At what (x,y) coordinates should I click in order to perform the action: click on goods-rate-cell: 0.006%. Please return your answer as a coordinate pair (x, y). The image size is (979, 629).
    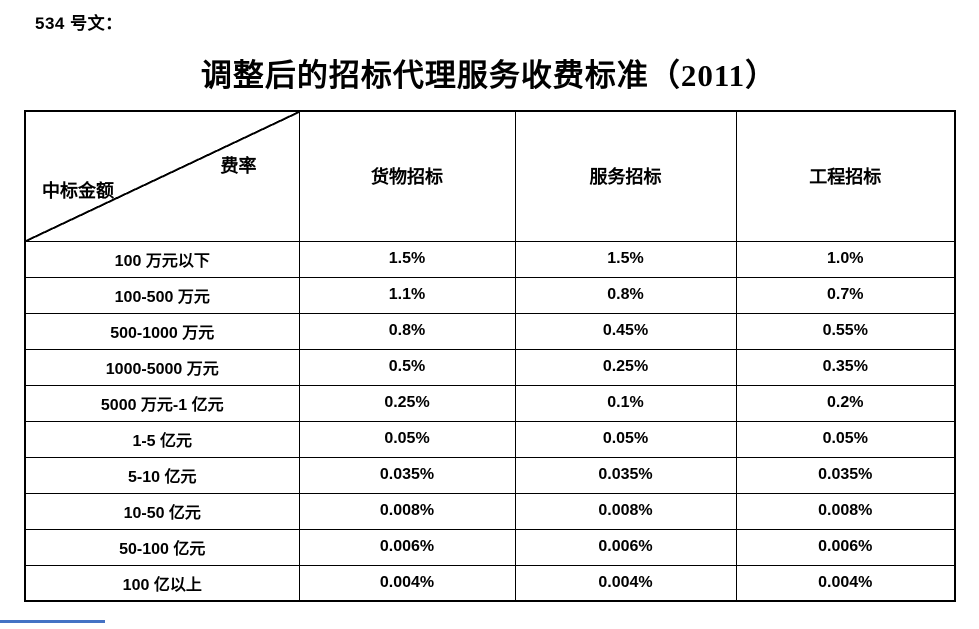
    Looking at the image, I should click on (407, 547).